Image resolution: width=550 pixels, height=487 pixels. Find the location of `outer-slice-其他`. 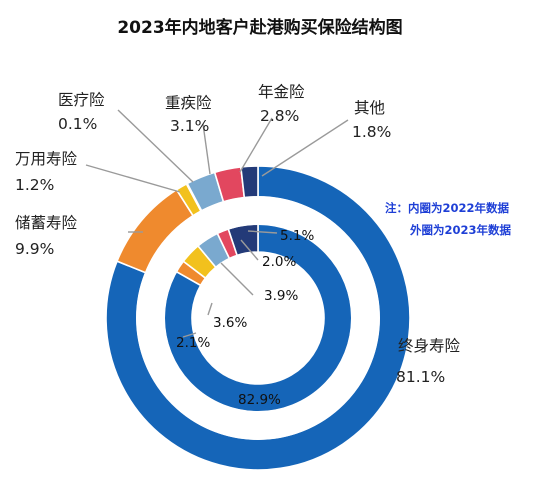

outer-slice-其他 is located at coordinates (249, 182).